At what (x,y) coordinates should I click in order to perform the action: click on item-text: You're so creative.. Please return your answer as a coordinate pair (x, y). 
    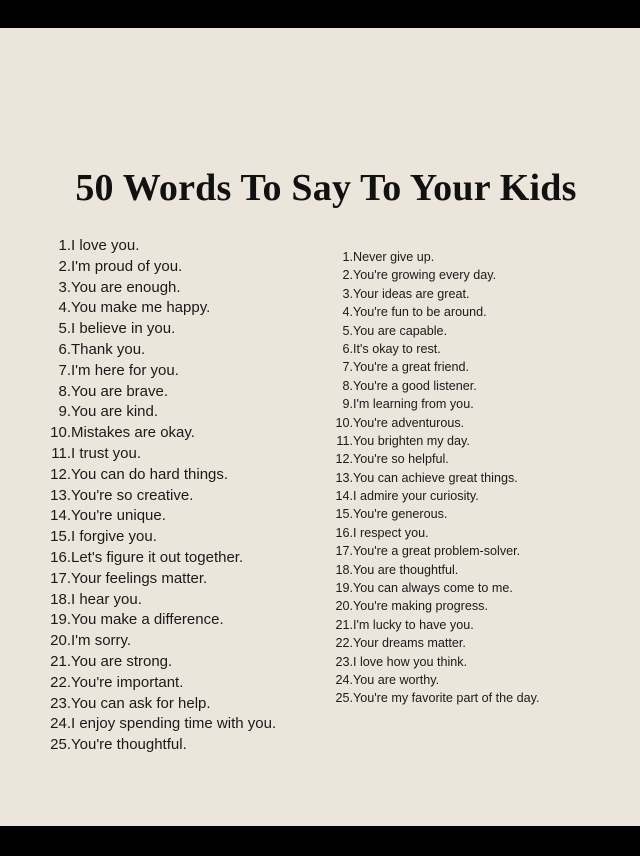
    Looking at the image, I should click on (132, 495).